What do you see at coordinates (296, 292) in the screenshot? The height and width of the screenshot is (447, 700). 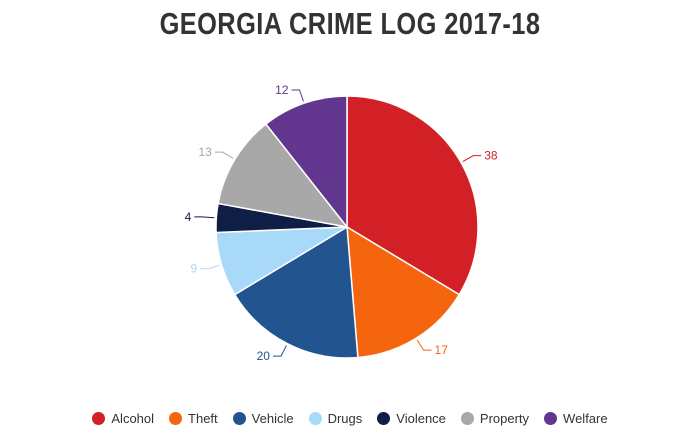 I see `pie-slice-vehicle` at bounding box center [296, 292].